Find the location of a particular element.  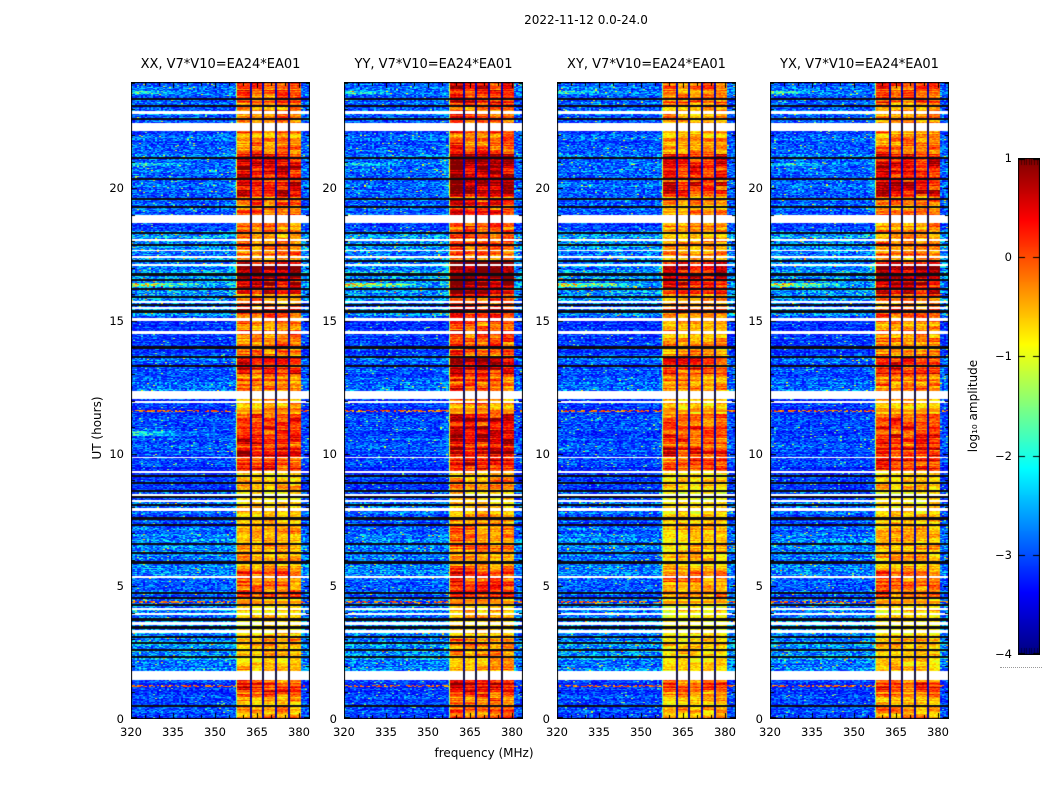

colorbar-extend-dots is located at coordinates (1021, 667).